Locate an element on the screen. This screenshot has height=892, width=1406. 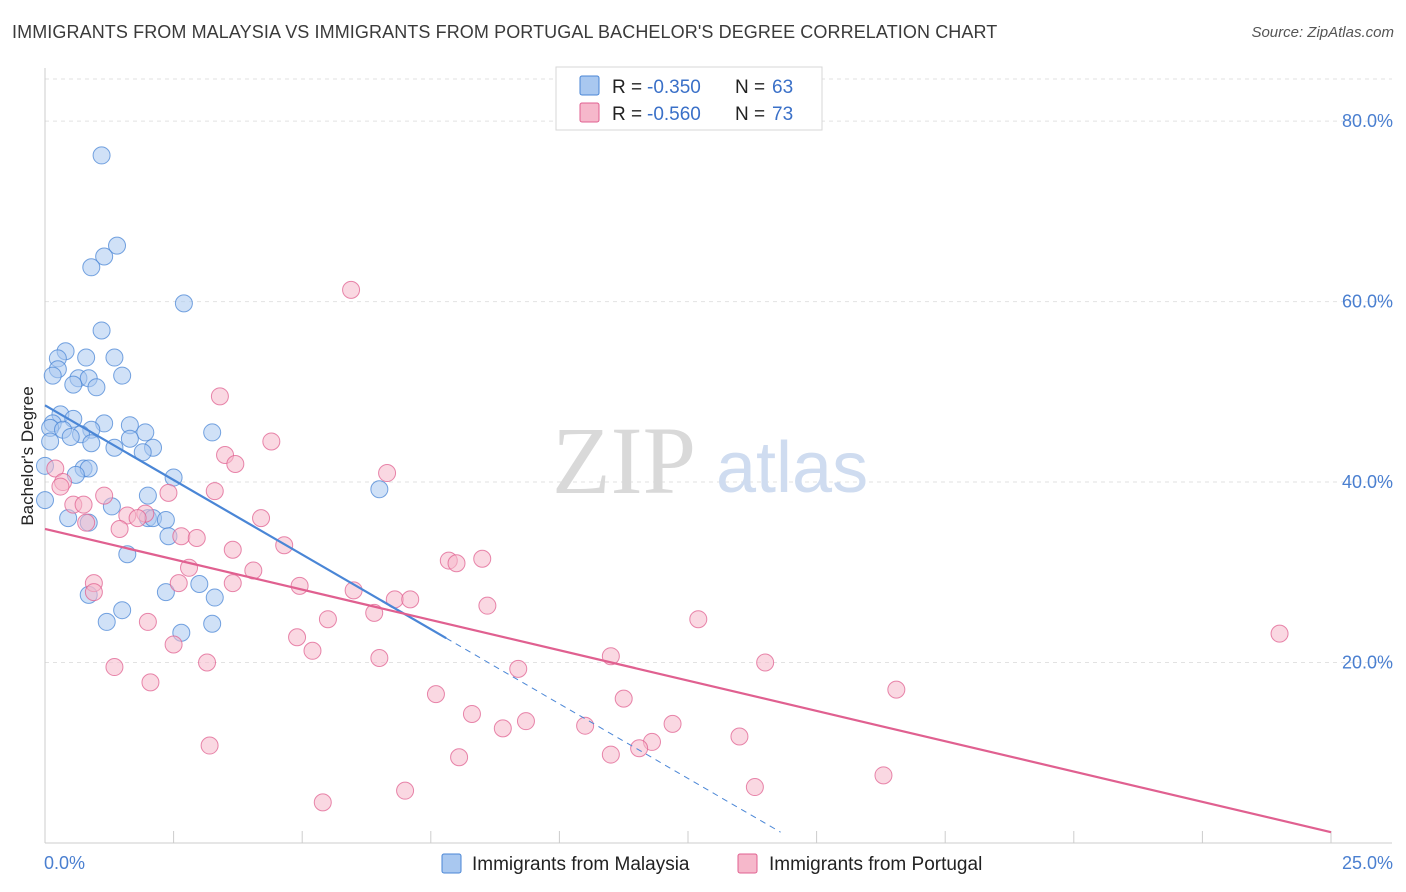
bottom-legend-label-portugal: Immigrants from Portugal is located at coordinates (875, 864).